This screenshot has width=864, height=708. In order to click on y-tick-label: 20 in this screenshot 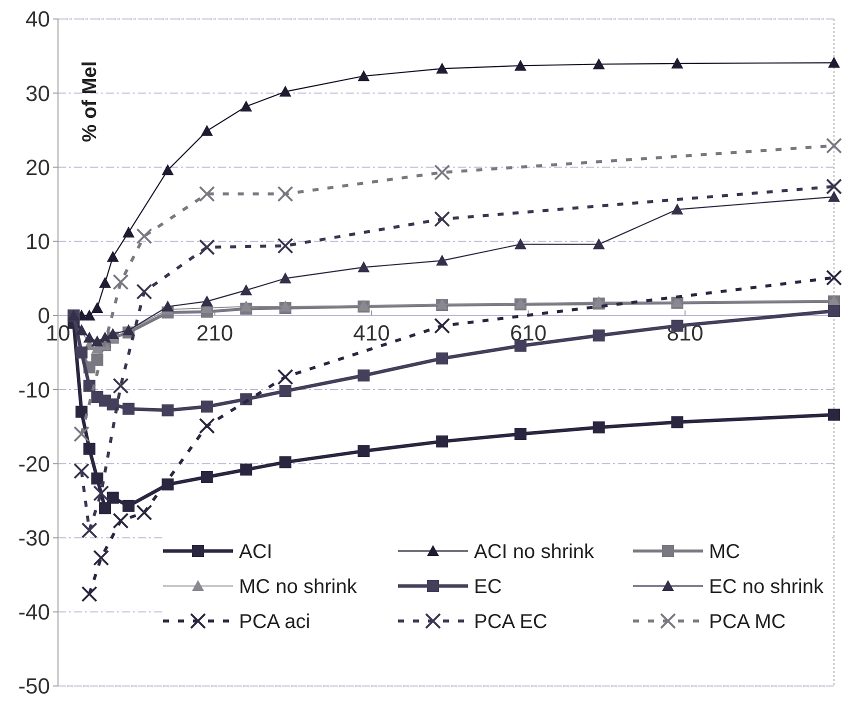, I will do `click(38, 167)`.